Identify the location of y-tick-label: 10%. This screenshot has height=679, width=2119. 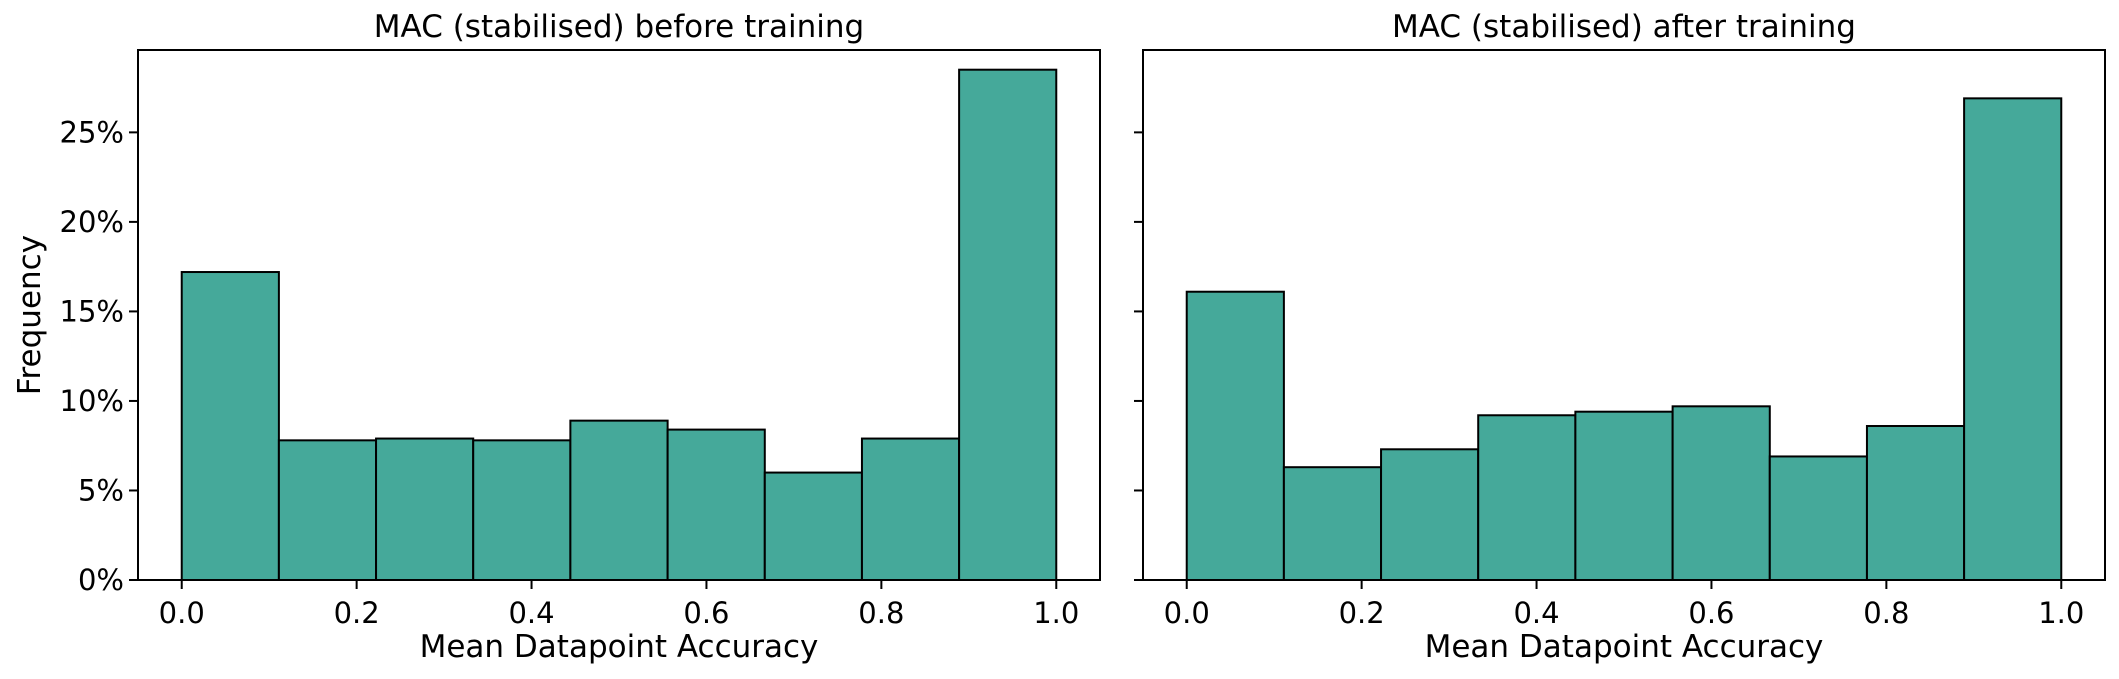
(92, 401).